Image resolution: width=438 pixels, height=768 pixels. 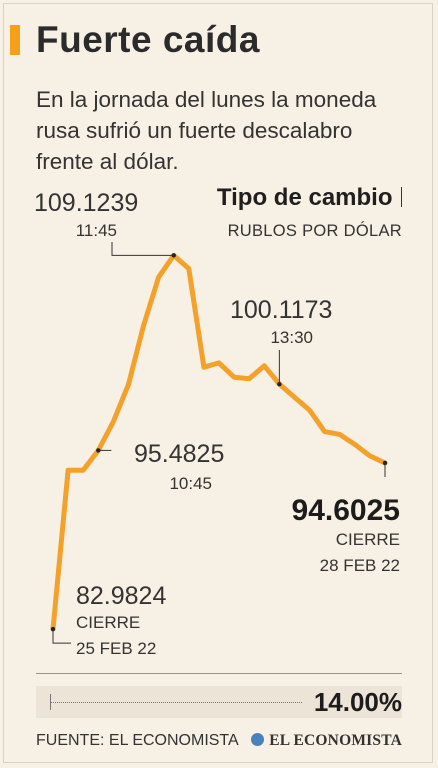 What do you see at coordinates (346, 510) in the screenshot?
I see `label-end-value: 94.6025` at bounding box center [346, 510].